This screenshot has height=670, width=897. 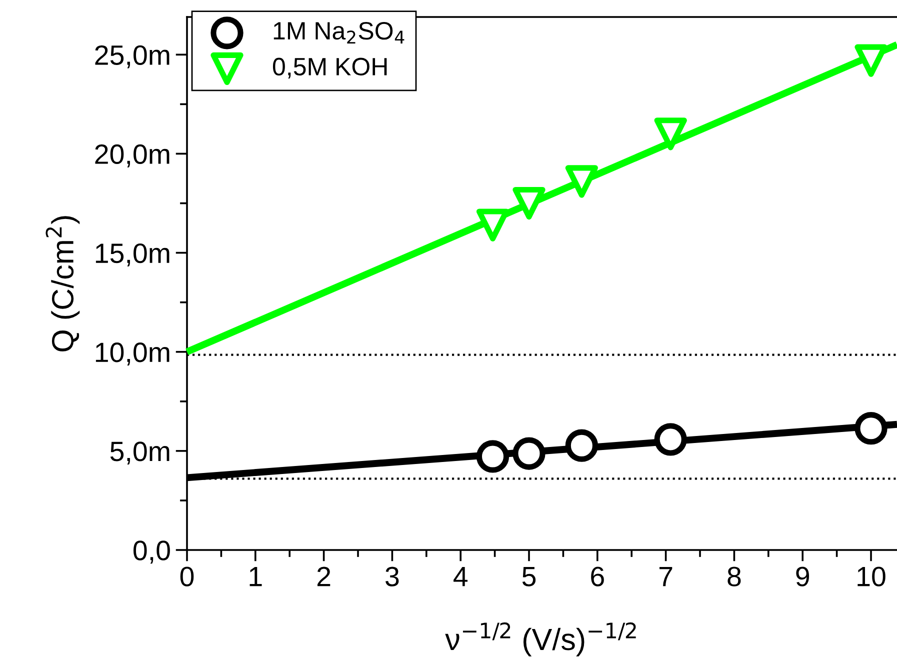 I want to click on x-tick-label: 0, so click(x=187, y=576).